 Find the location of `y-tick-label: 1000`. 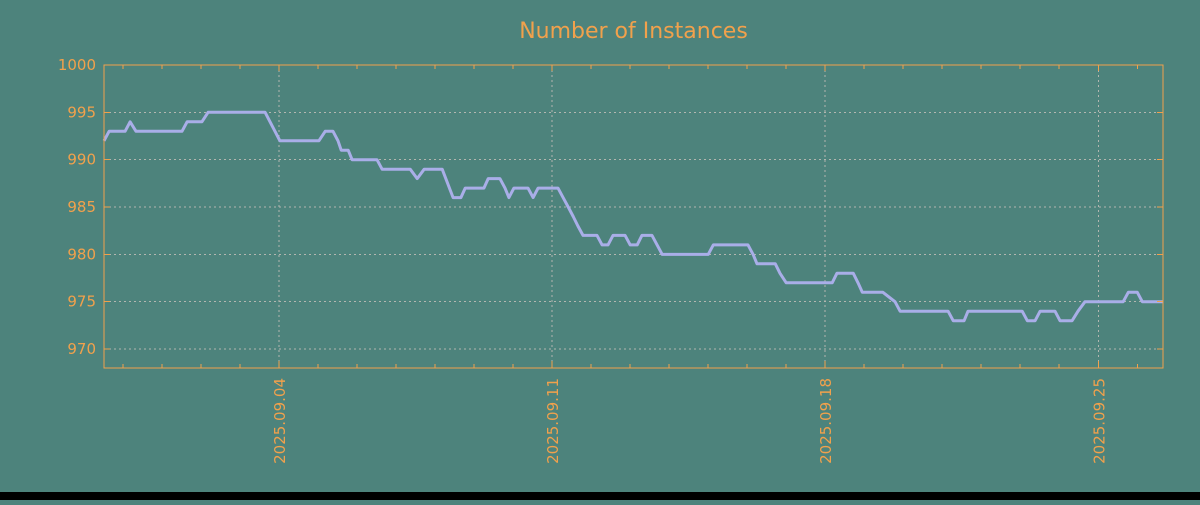

y-tick-label: 1000 is located at coordinates (77, 65).